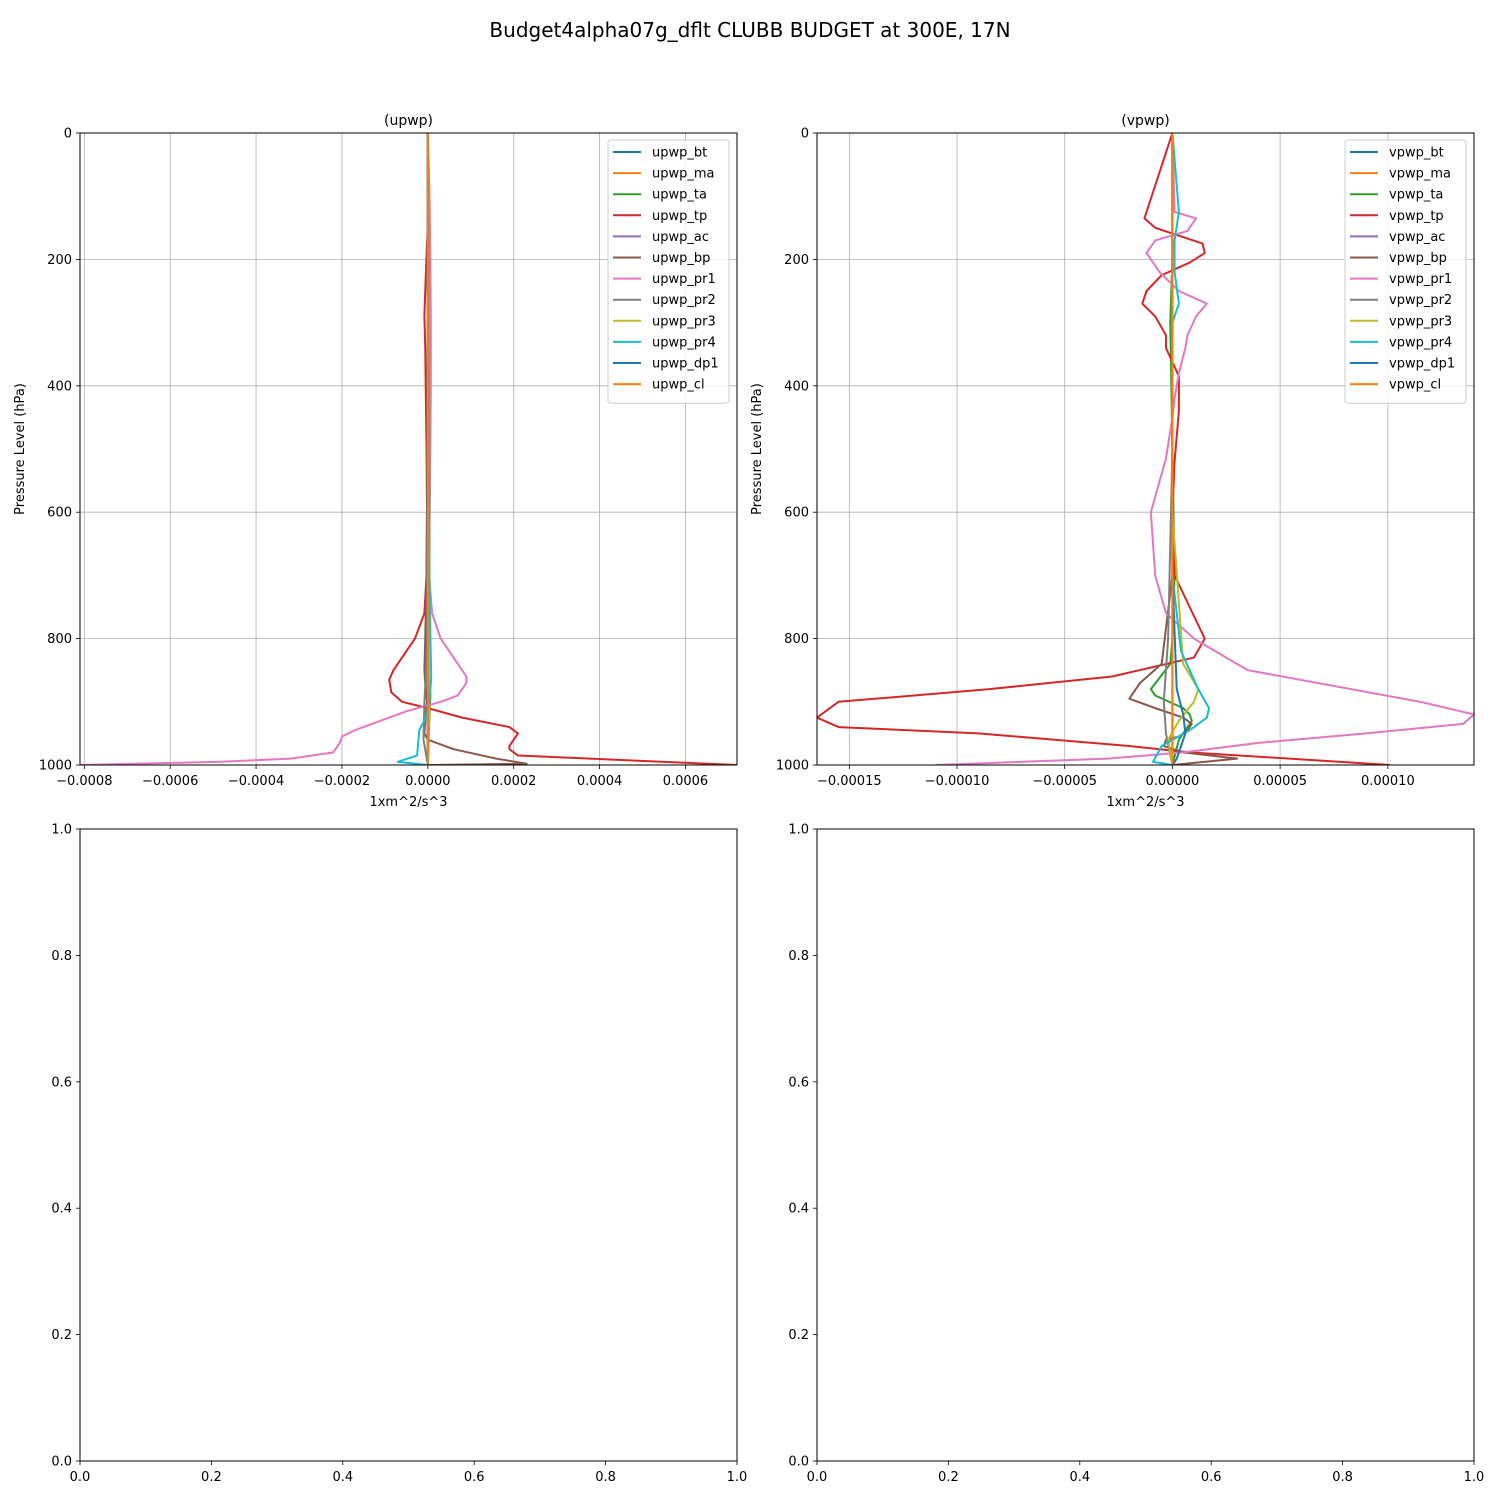 This screenshot has height=1500, width=1500. What do you see at coordinates (1173, 781) in the screenshot?
I see `x-tick-label: 0.00000` at bounding box center [1173, 781].